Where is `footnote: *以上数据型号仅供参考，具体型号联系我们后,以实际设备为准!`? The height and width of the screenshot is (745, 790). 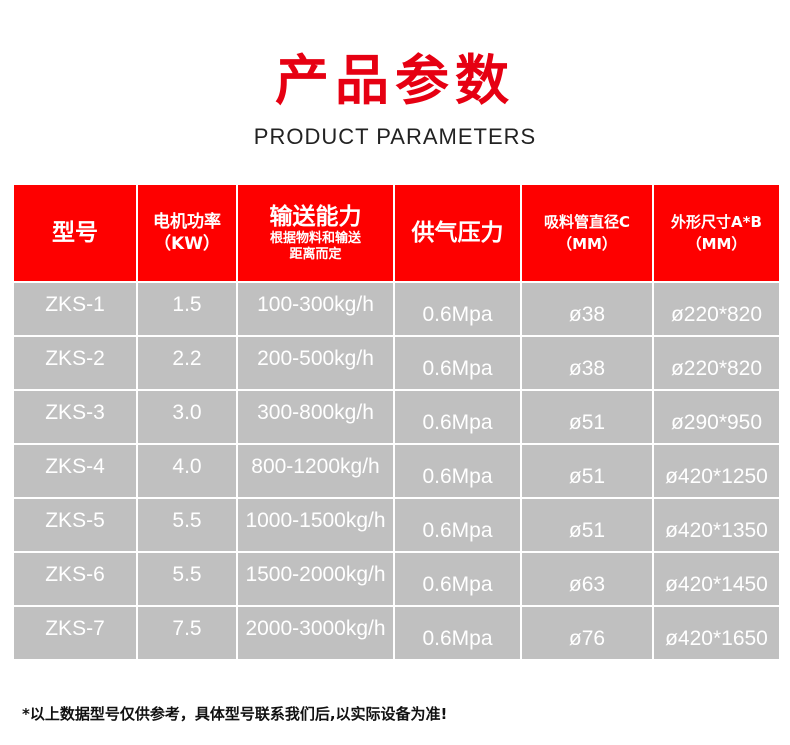
footnote: *以上数据型号仅供参考，具体型号联系我们后,以实际设备为准! is located at coordinates (235, 714).